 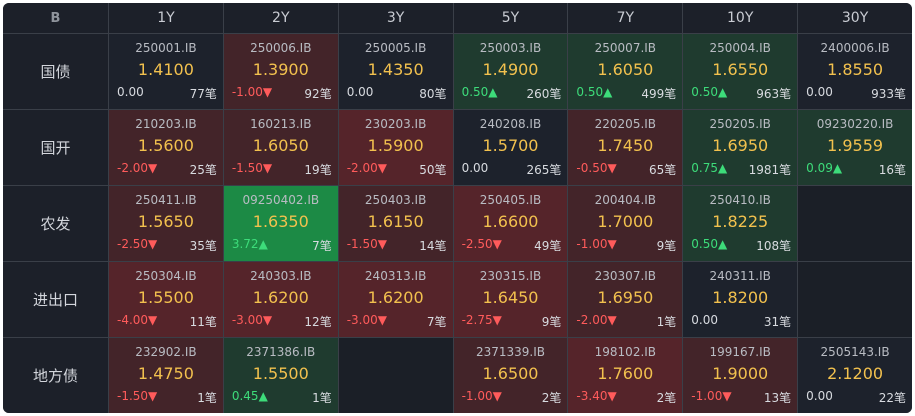 I want to click on bond-meta: -4.00▼ 11笔, so click(x=167, y=321).